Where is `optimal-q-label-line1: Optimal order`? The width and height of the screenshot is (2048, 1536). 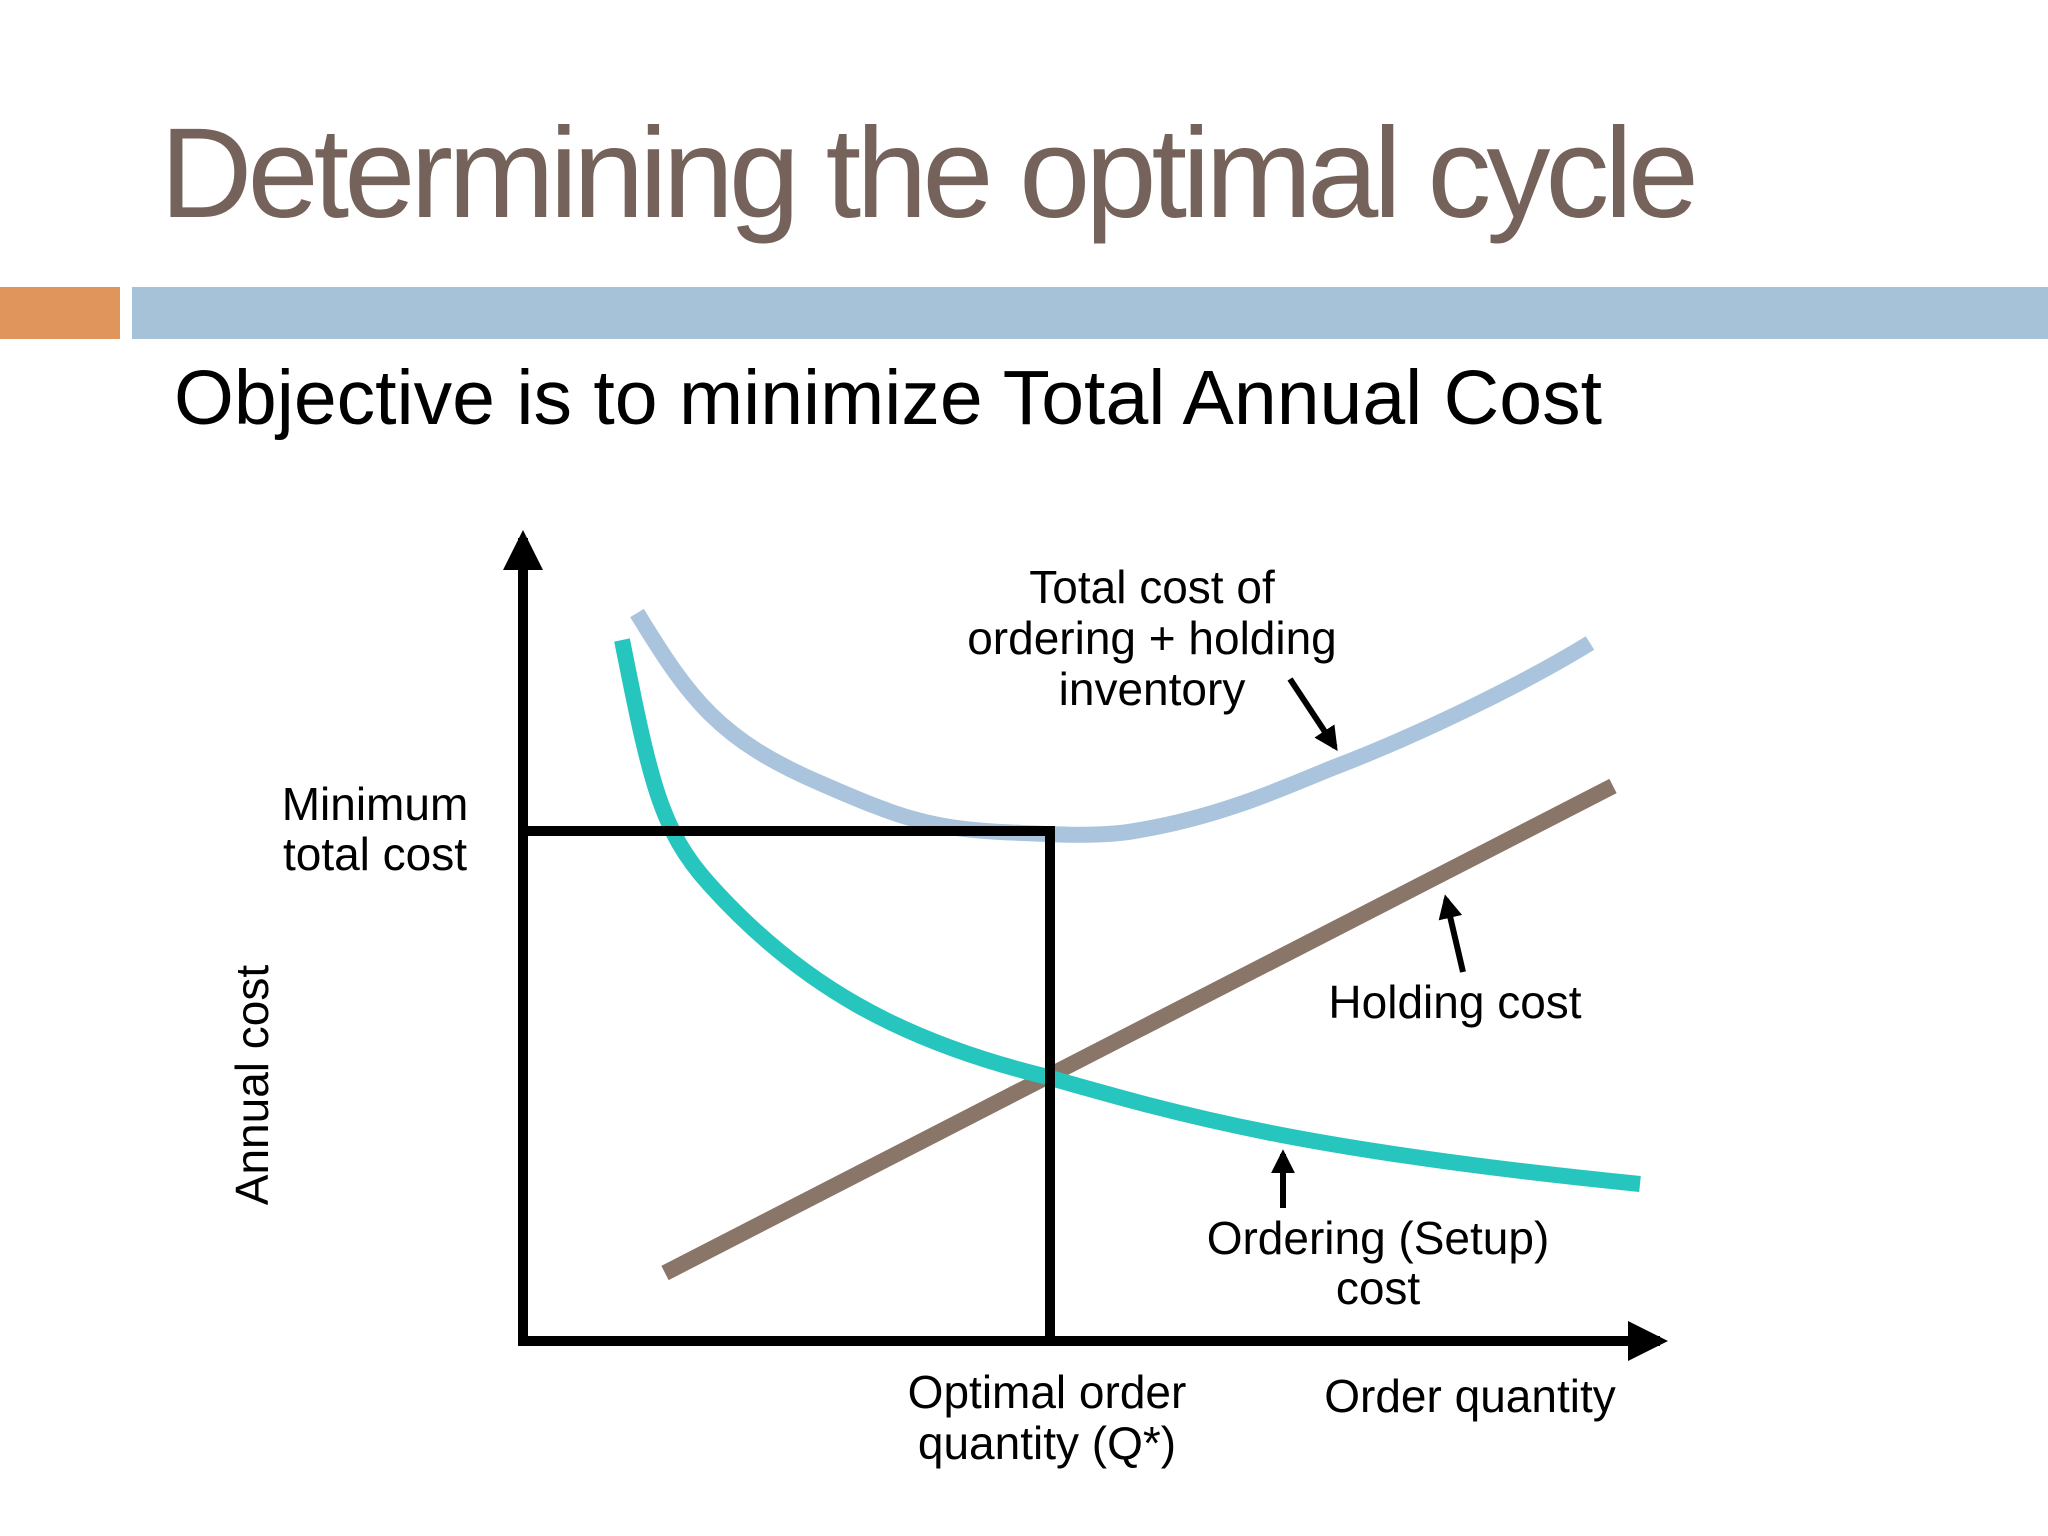
optimal-q-label-line1: Optimal order is located at coordinates (1047, 1392).